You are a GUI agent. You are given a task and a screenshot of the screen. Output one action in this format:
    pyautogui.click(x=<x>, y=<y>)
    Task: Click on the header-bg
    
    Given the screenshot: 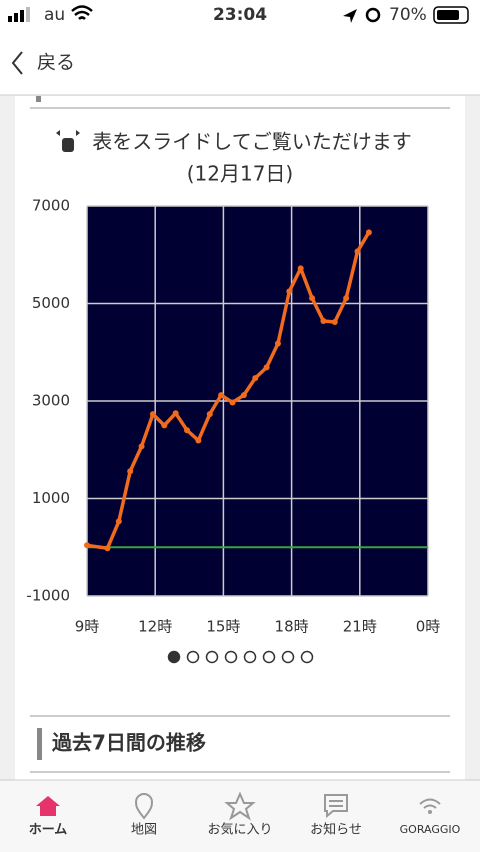 What is the action you would take?
    pyautogui.click(x=240, y=47)
    